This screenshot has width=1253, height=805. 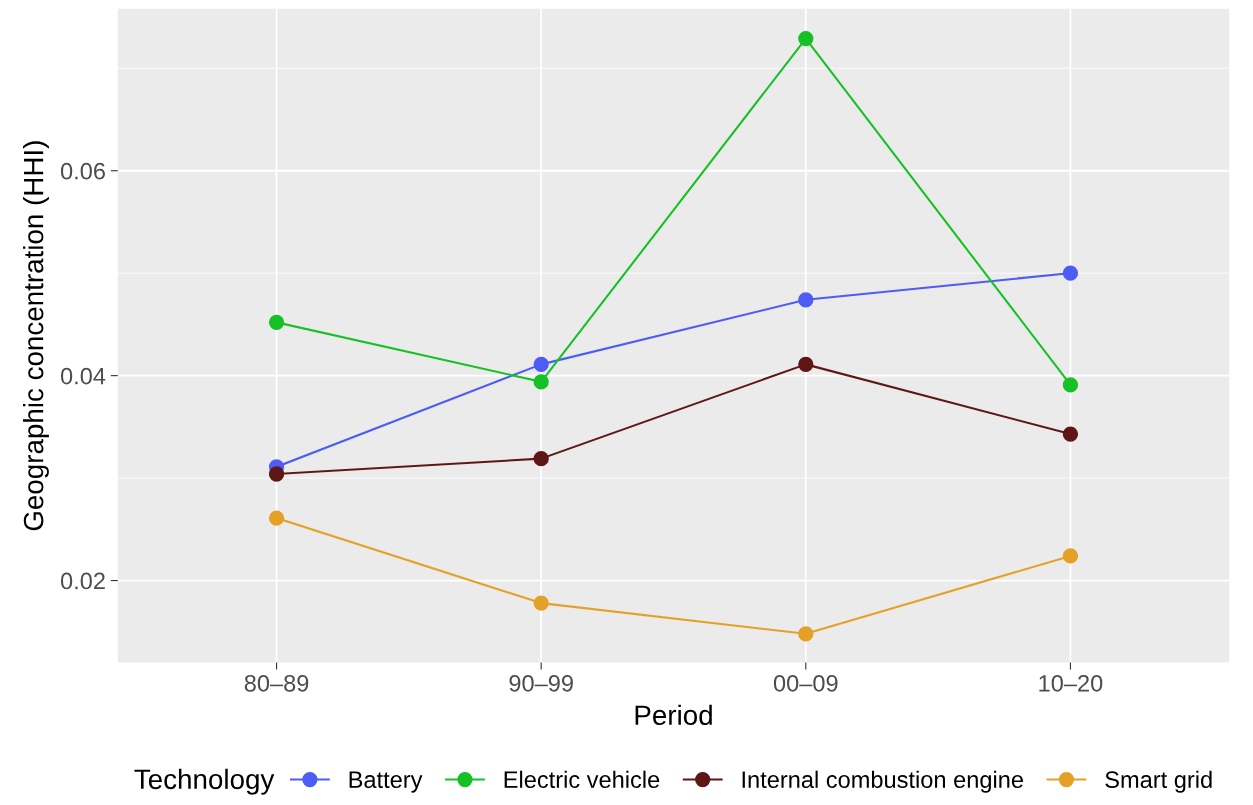 What do you see at coordinates (82, 581) in the screenshot?
I see `y-tick-label: 0.02` at bounding box center [82, 581].